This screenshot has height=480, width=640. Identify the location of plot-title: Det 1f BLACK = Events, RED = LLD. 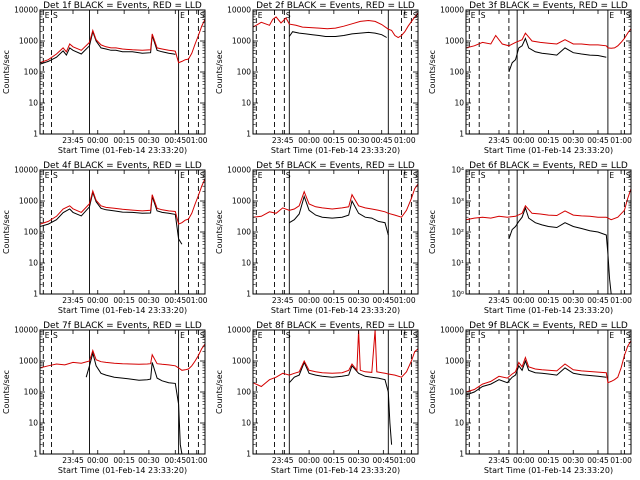
(122, 6).